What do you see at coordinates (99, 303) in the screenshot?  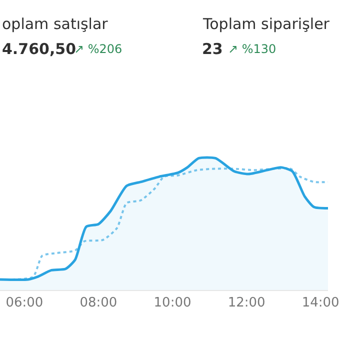 I see `x-tick-label: 08:00` at bounding box center [99, 303].